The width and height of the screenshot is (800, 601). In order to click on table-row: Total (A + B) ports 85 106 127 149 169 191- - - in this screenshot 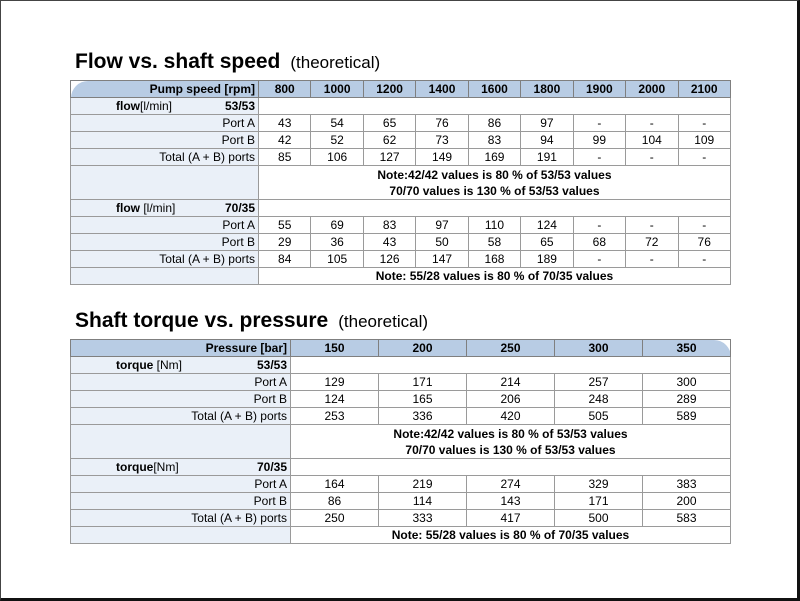, I will do `click(400, 157)`.